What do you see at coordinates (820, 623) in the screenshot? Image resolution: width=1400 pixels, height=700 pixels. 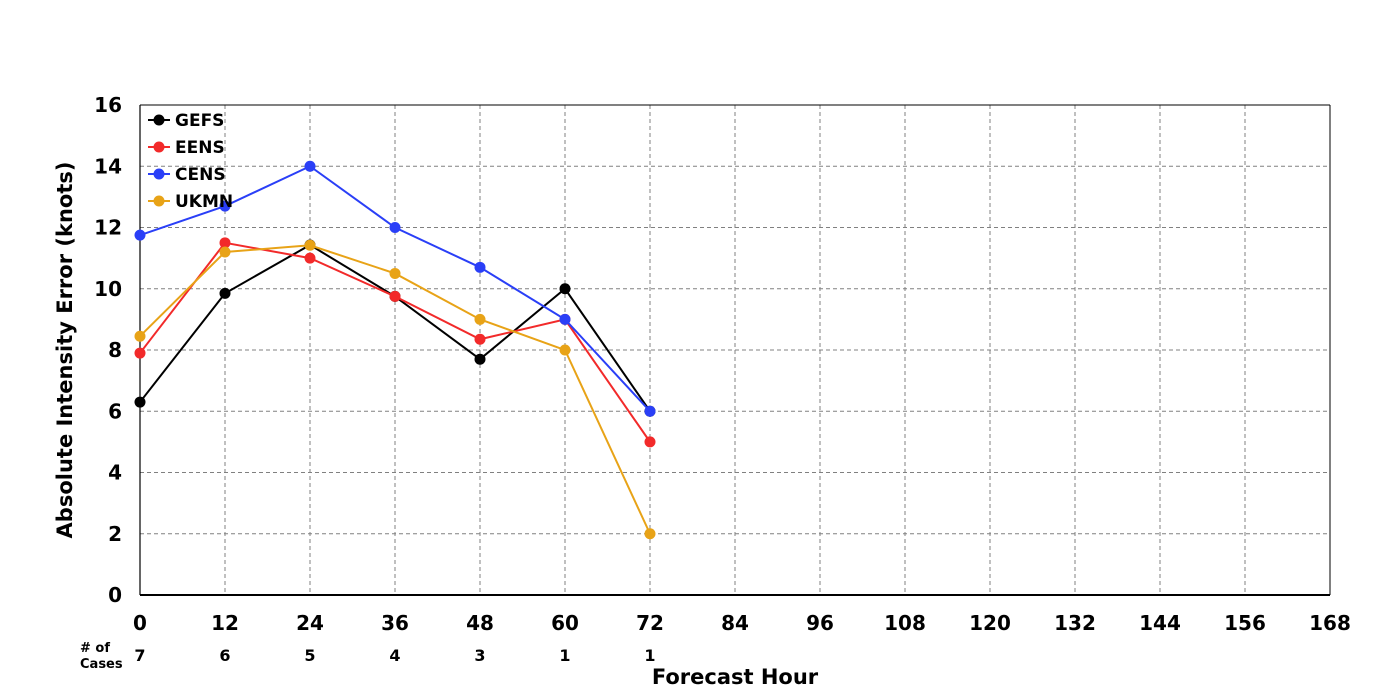 I see `x-tick-label: 96` at bounding box center [820, 623].